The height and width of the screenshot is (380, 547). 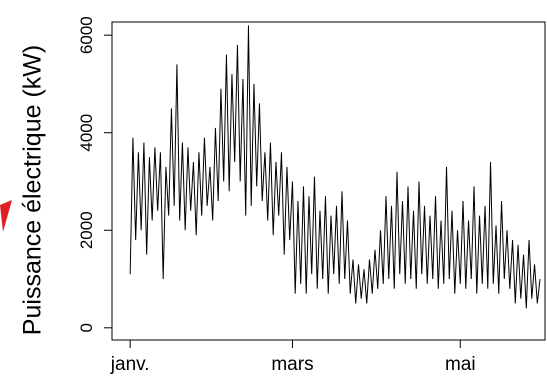 What do you see at coordinates (86, 327) in the screenshot?
I see `y-tick-label: 0` at bounding box center [86, 327].